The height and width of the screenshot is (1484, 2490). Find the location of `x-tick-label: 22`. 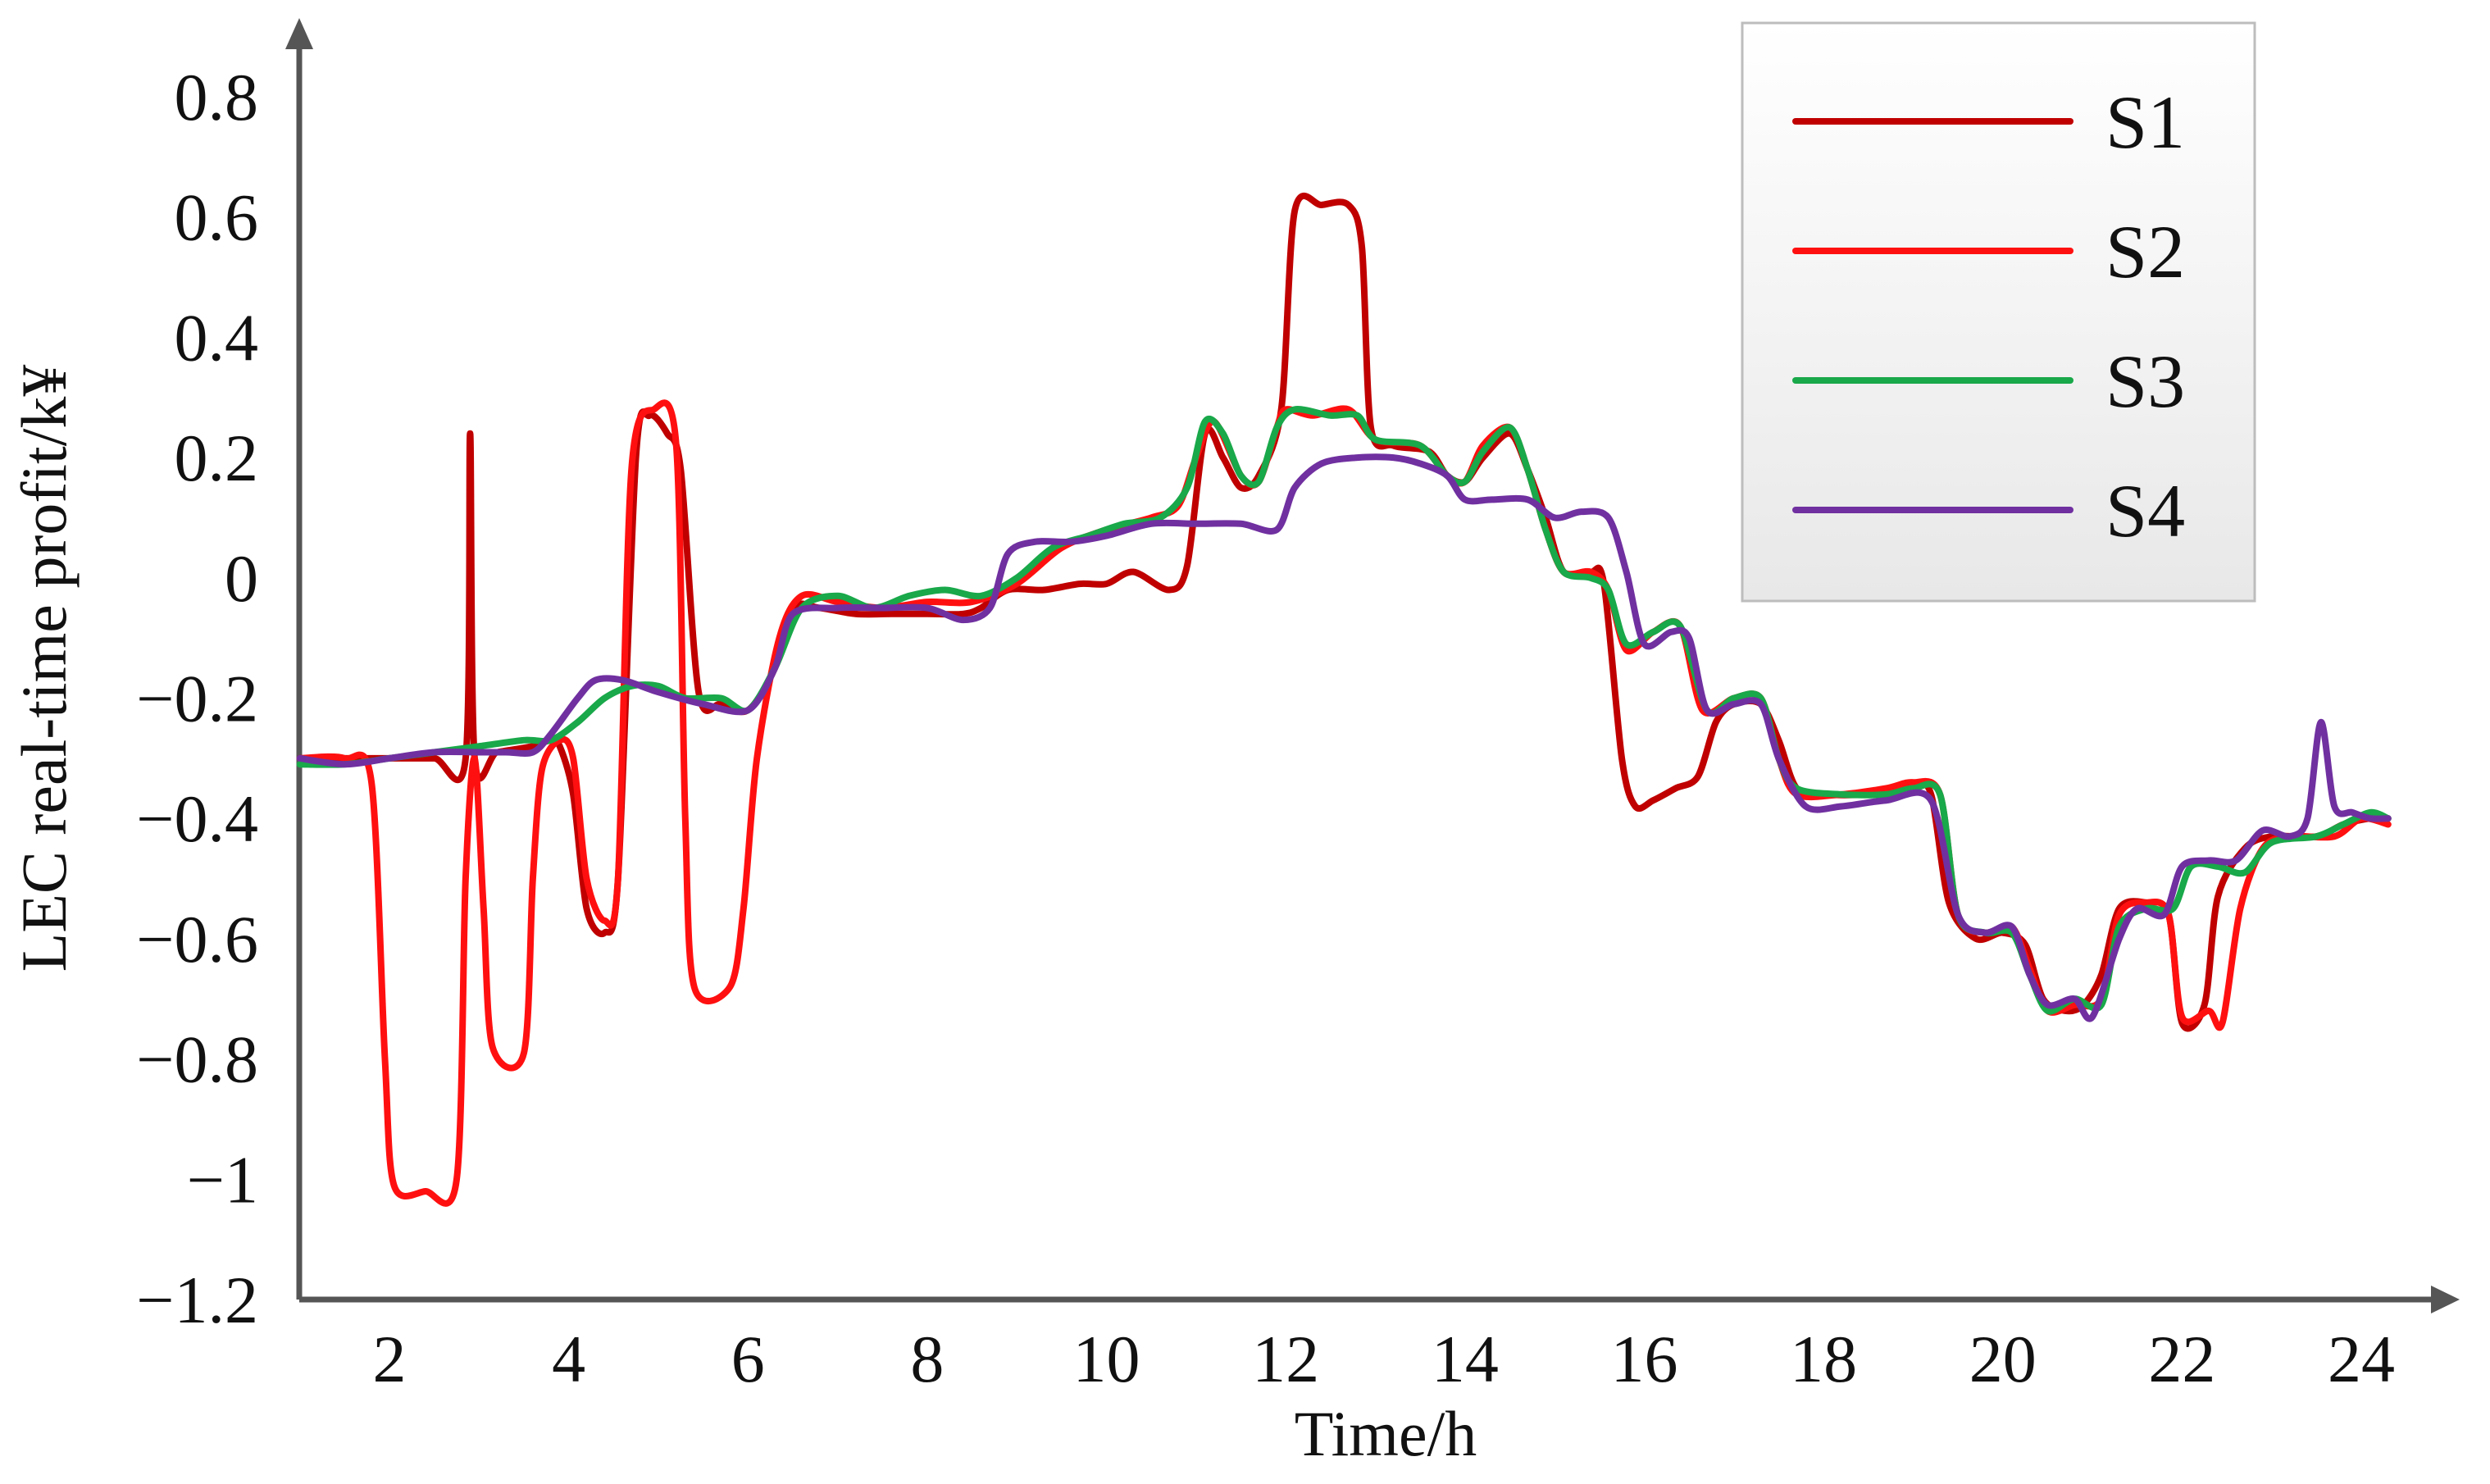

x-tick-label: 22 is located at coordinates (2181, 1359).